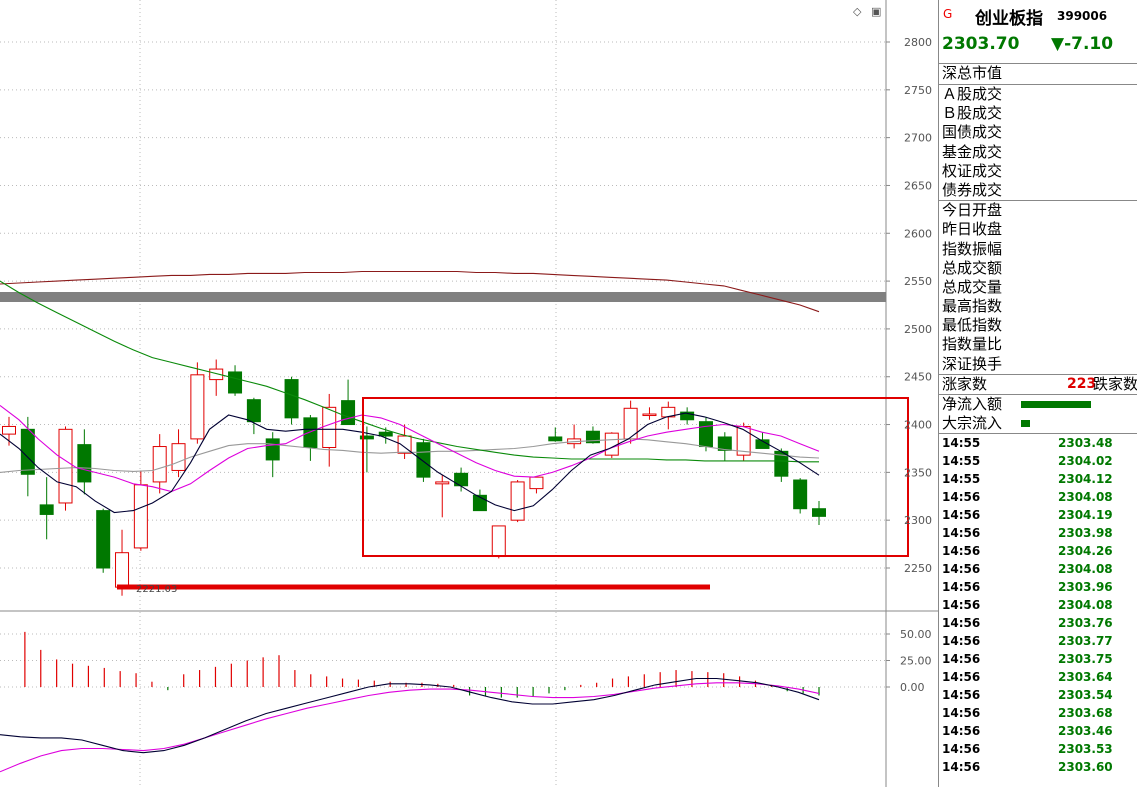 The height and width of the screenshot is (787, 1137). Describe the element at coordinates (1085, 461) in the screenshot. I see `tick-price: 2304.02` at that location.